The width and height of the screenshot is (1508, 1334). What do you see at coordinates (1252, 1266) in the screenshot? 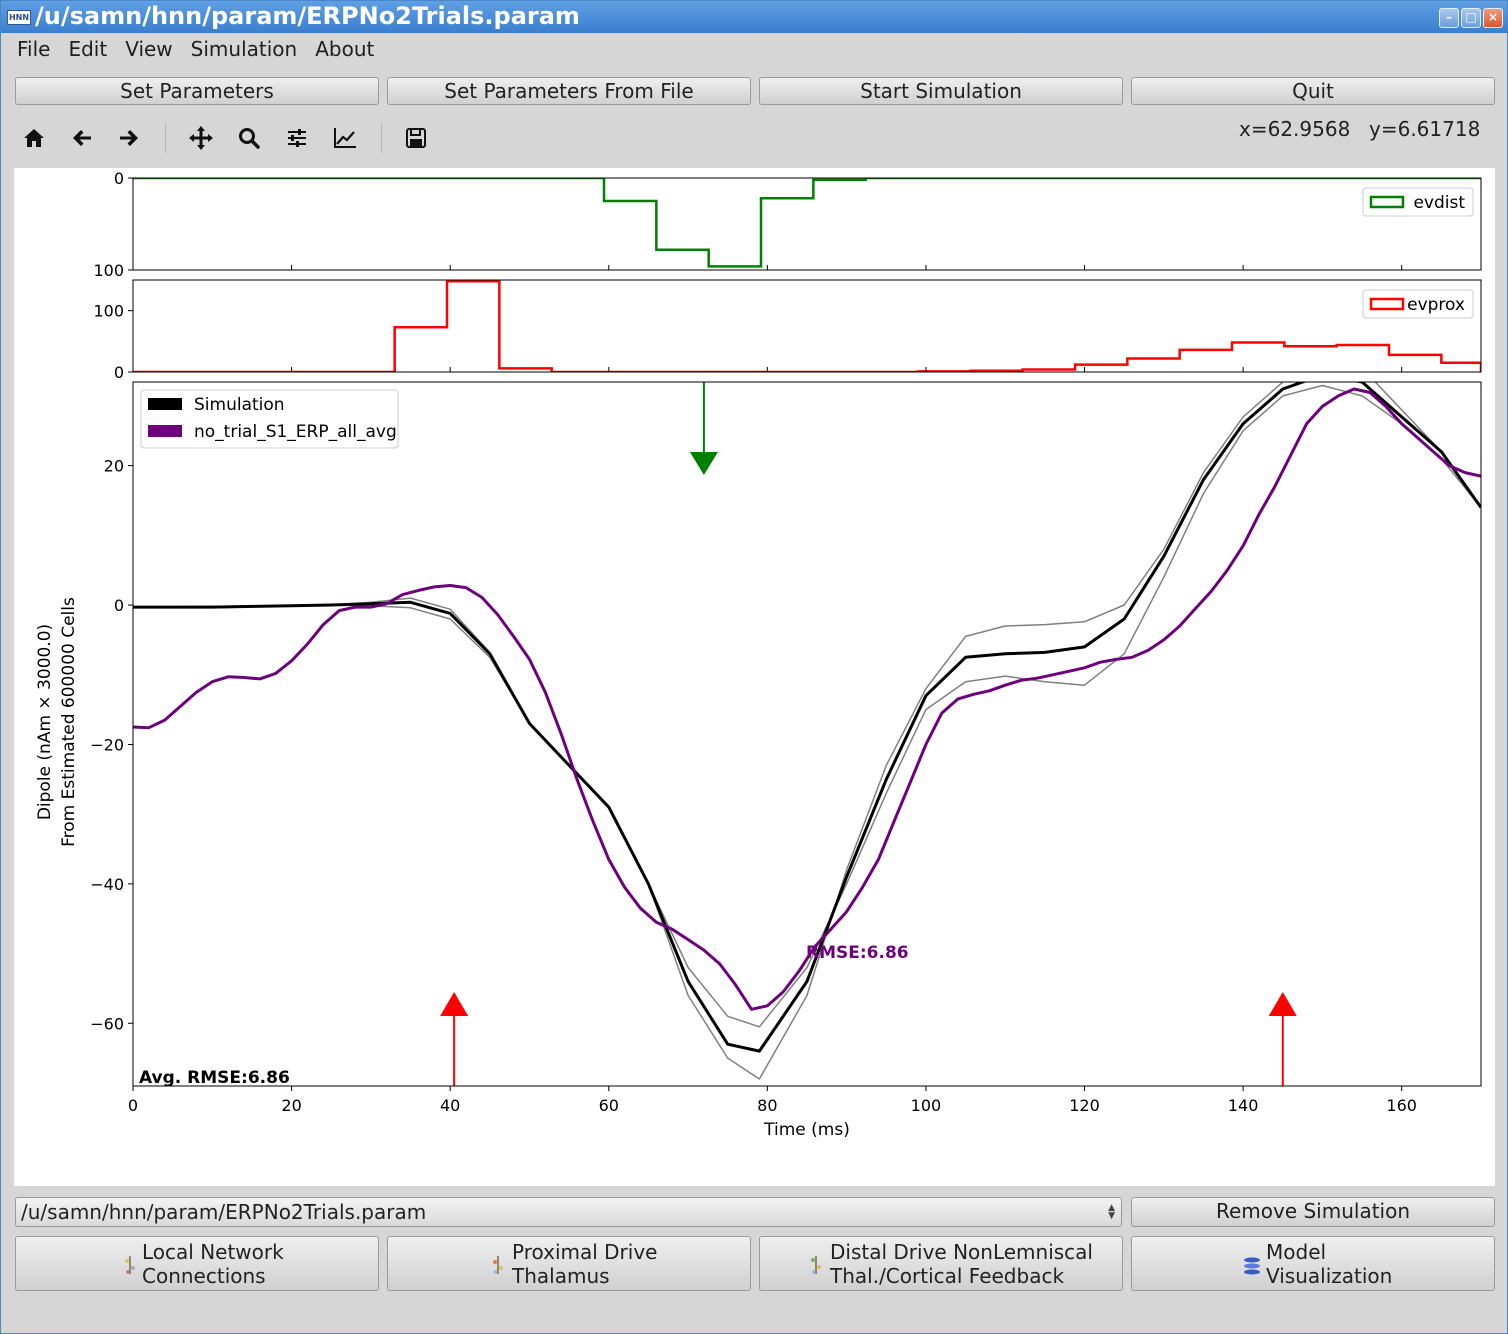
I see `model-visualization-icon` at bounding box center [1252, 1266].